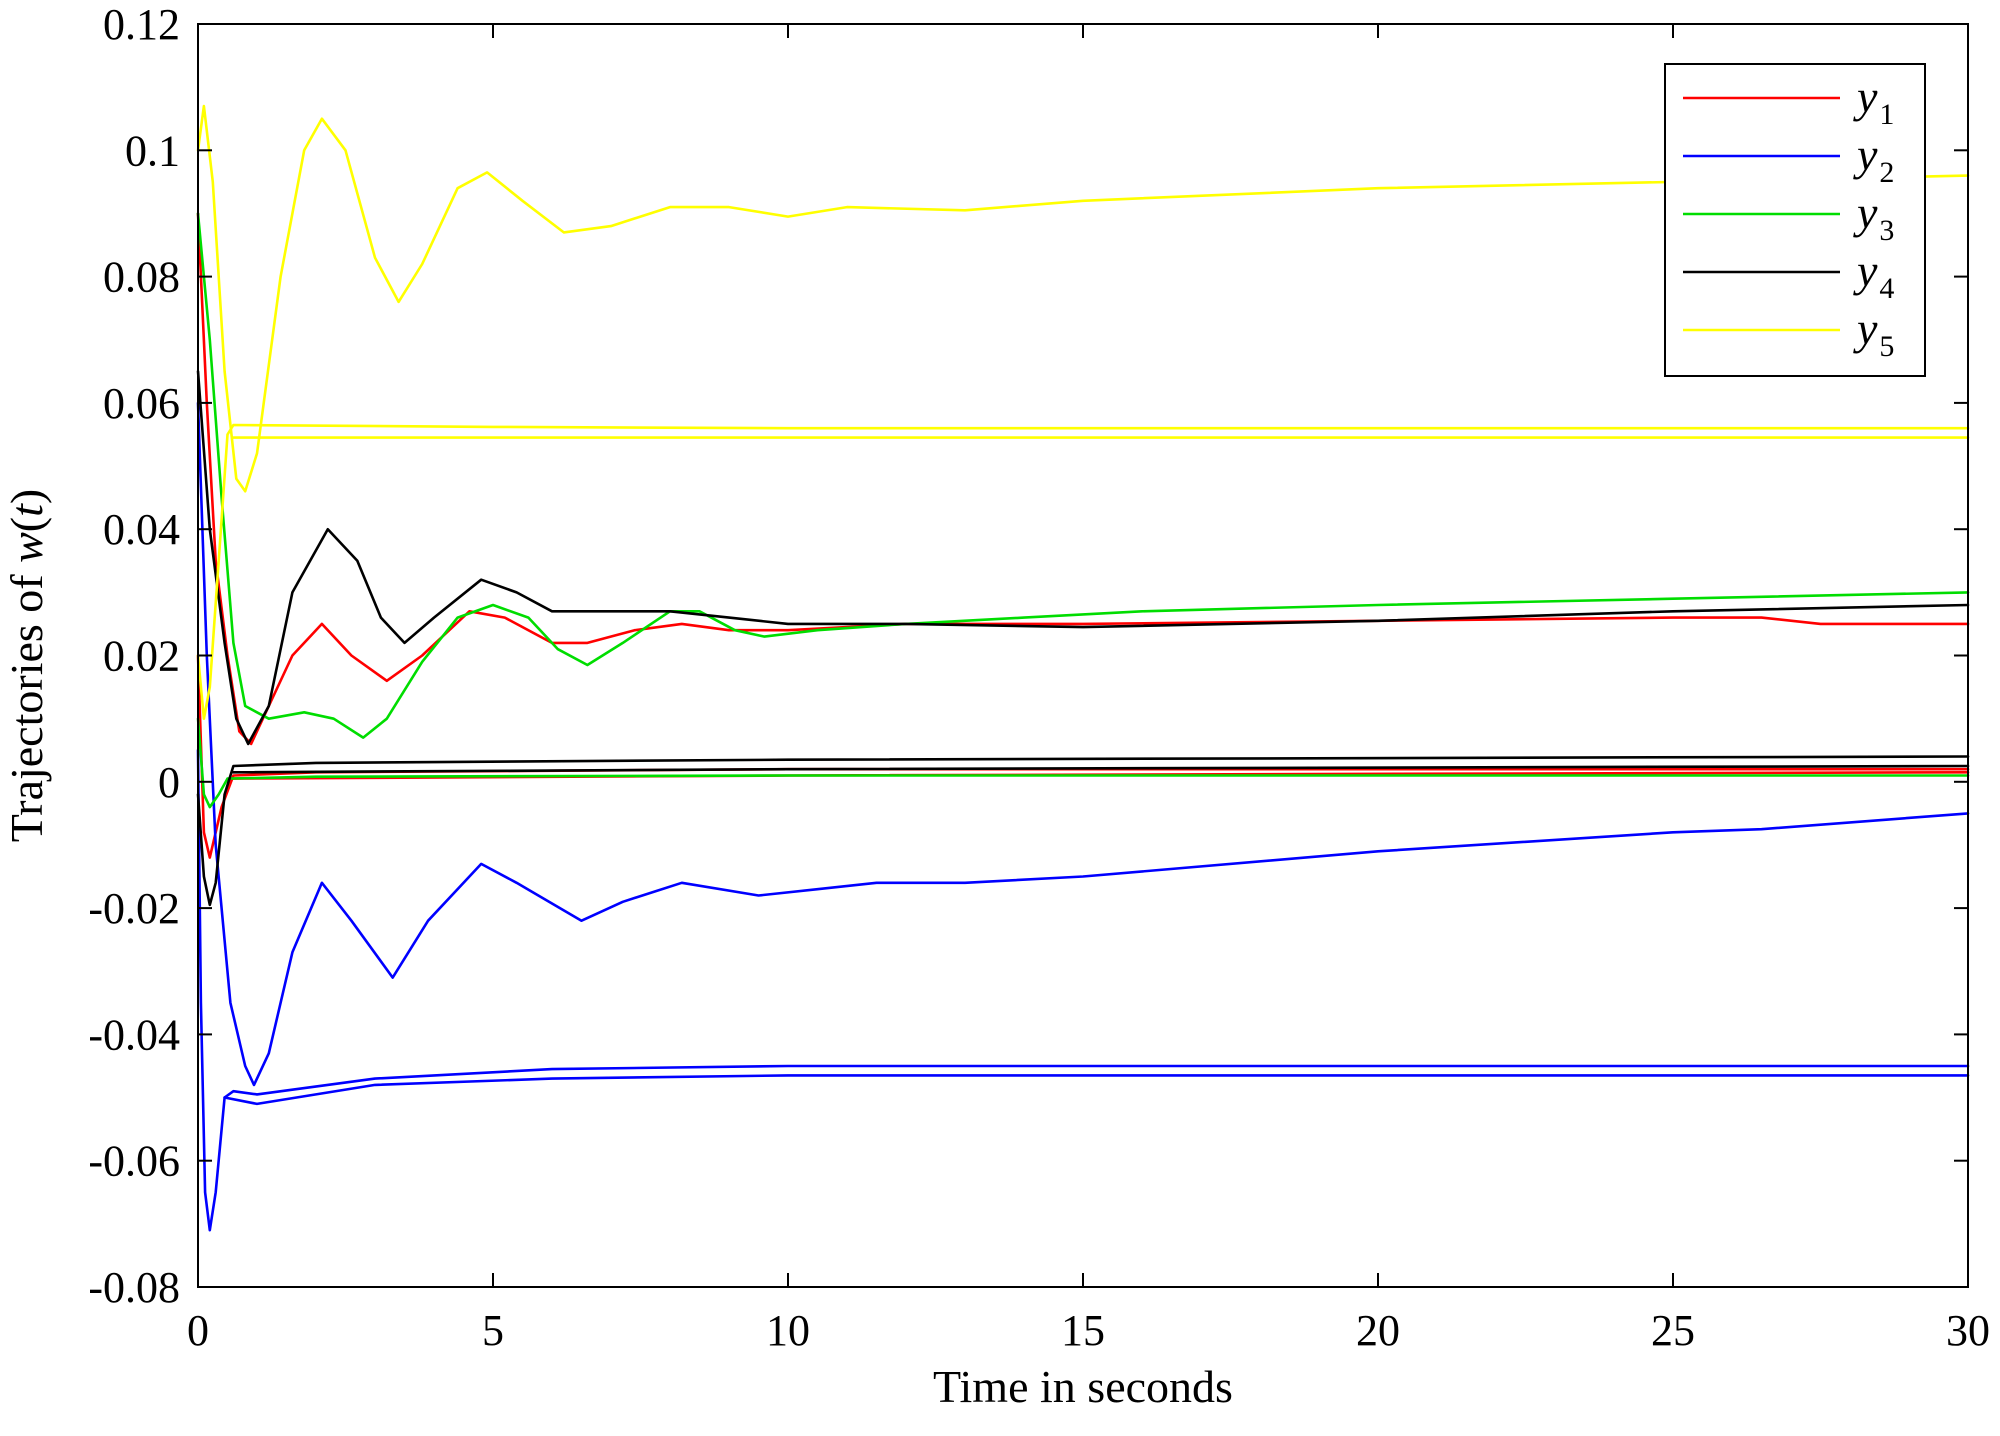 This screenshot has height=1436, width=2000. I want to click on y-tick-label: 0.08, so click(141, 277).